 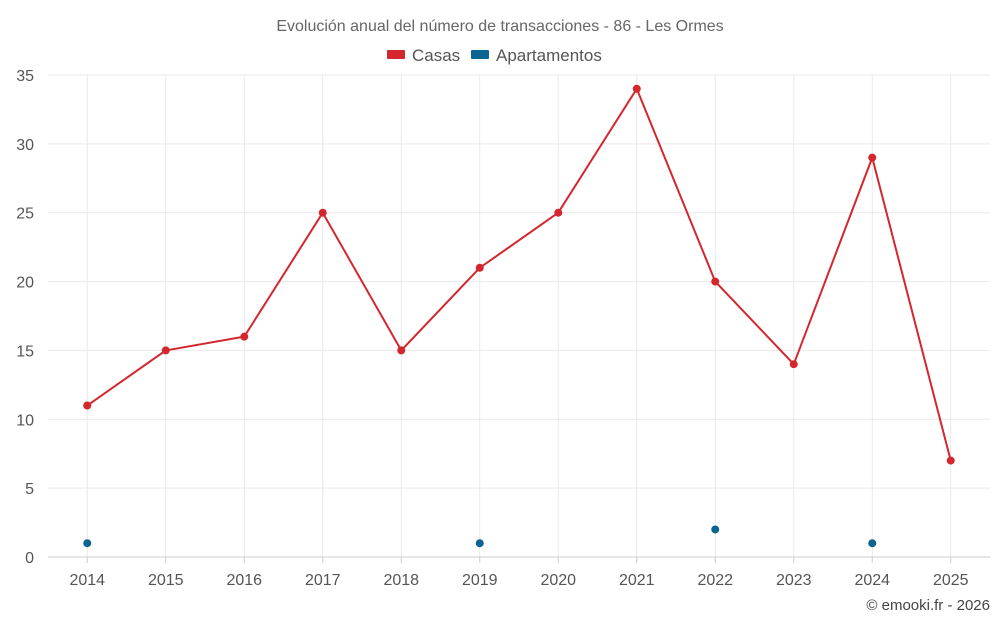 I want to click on legend-item-casas: Casas, so click(x=423, y=55).